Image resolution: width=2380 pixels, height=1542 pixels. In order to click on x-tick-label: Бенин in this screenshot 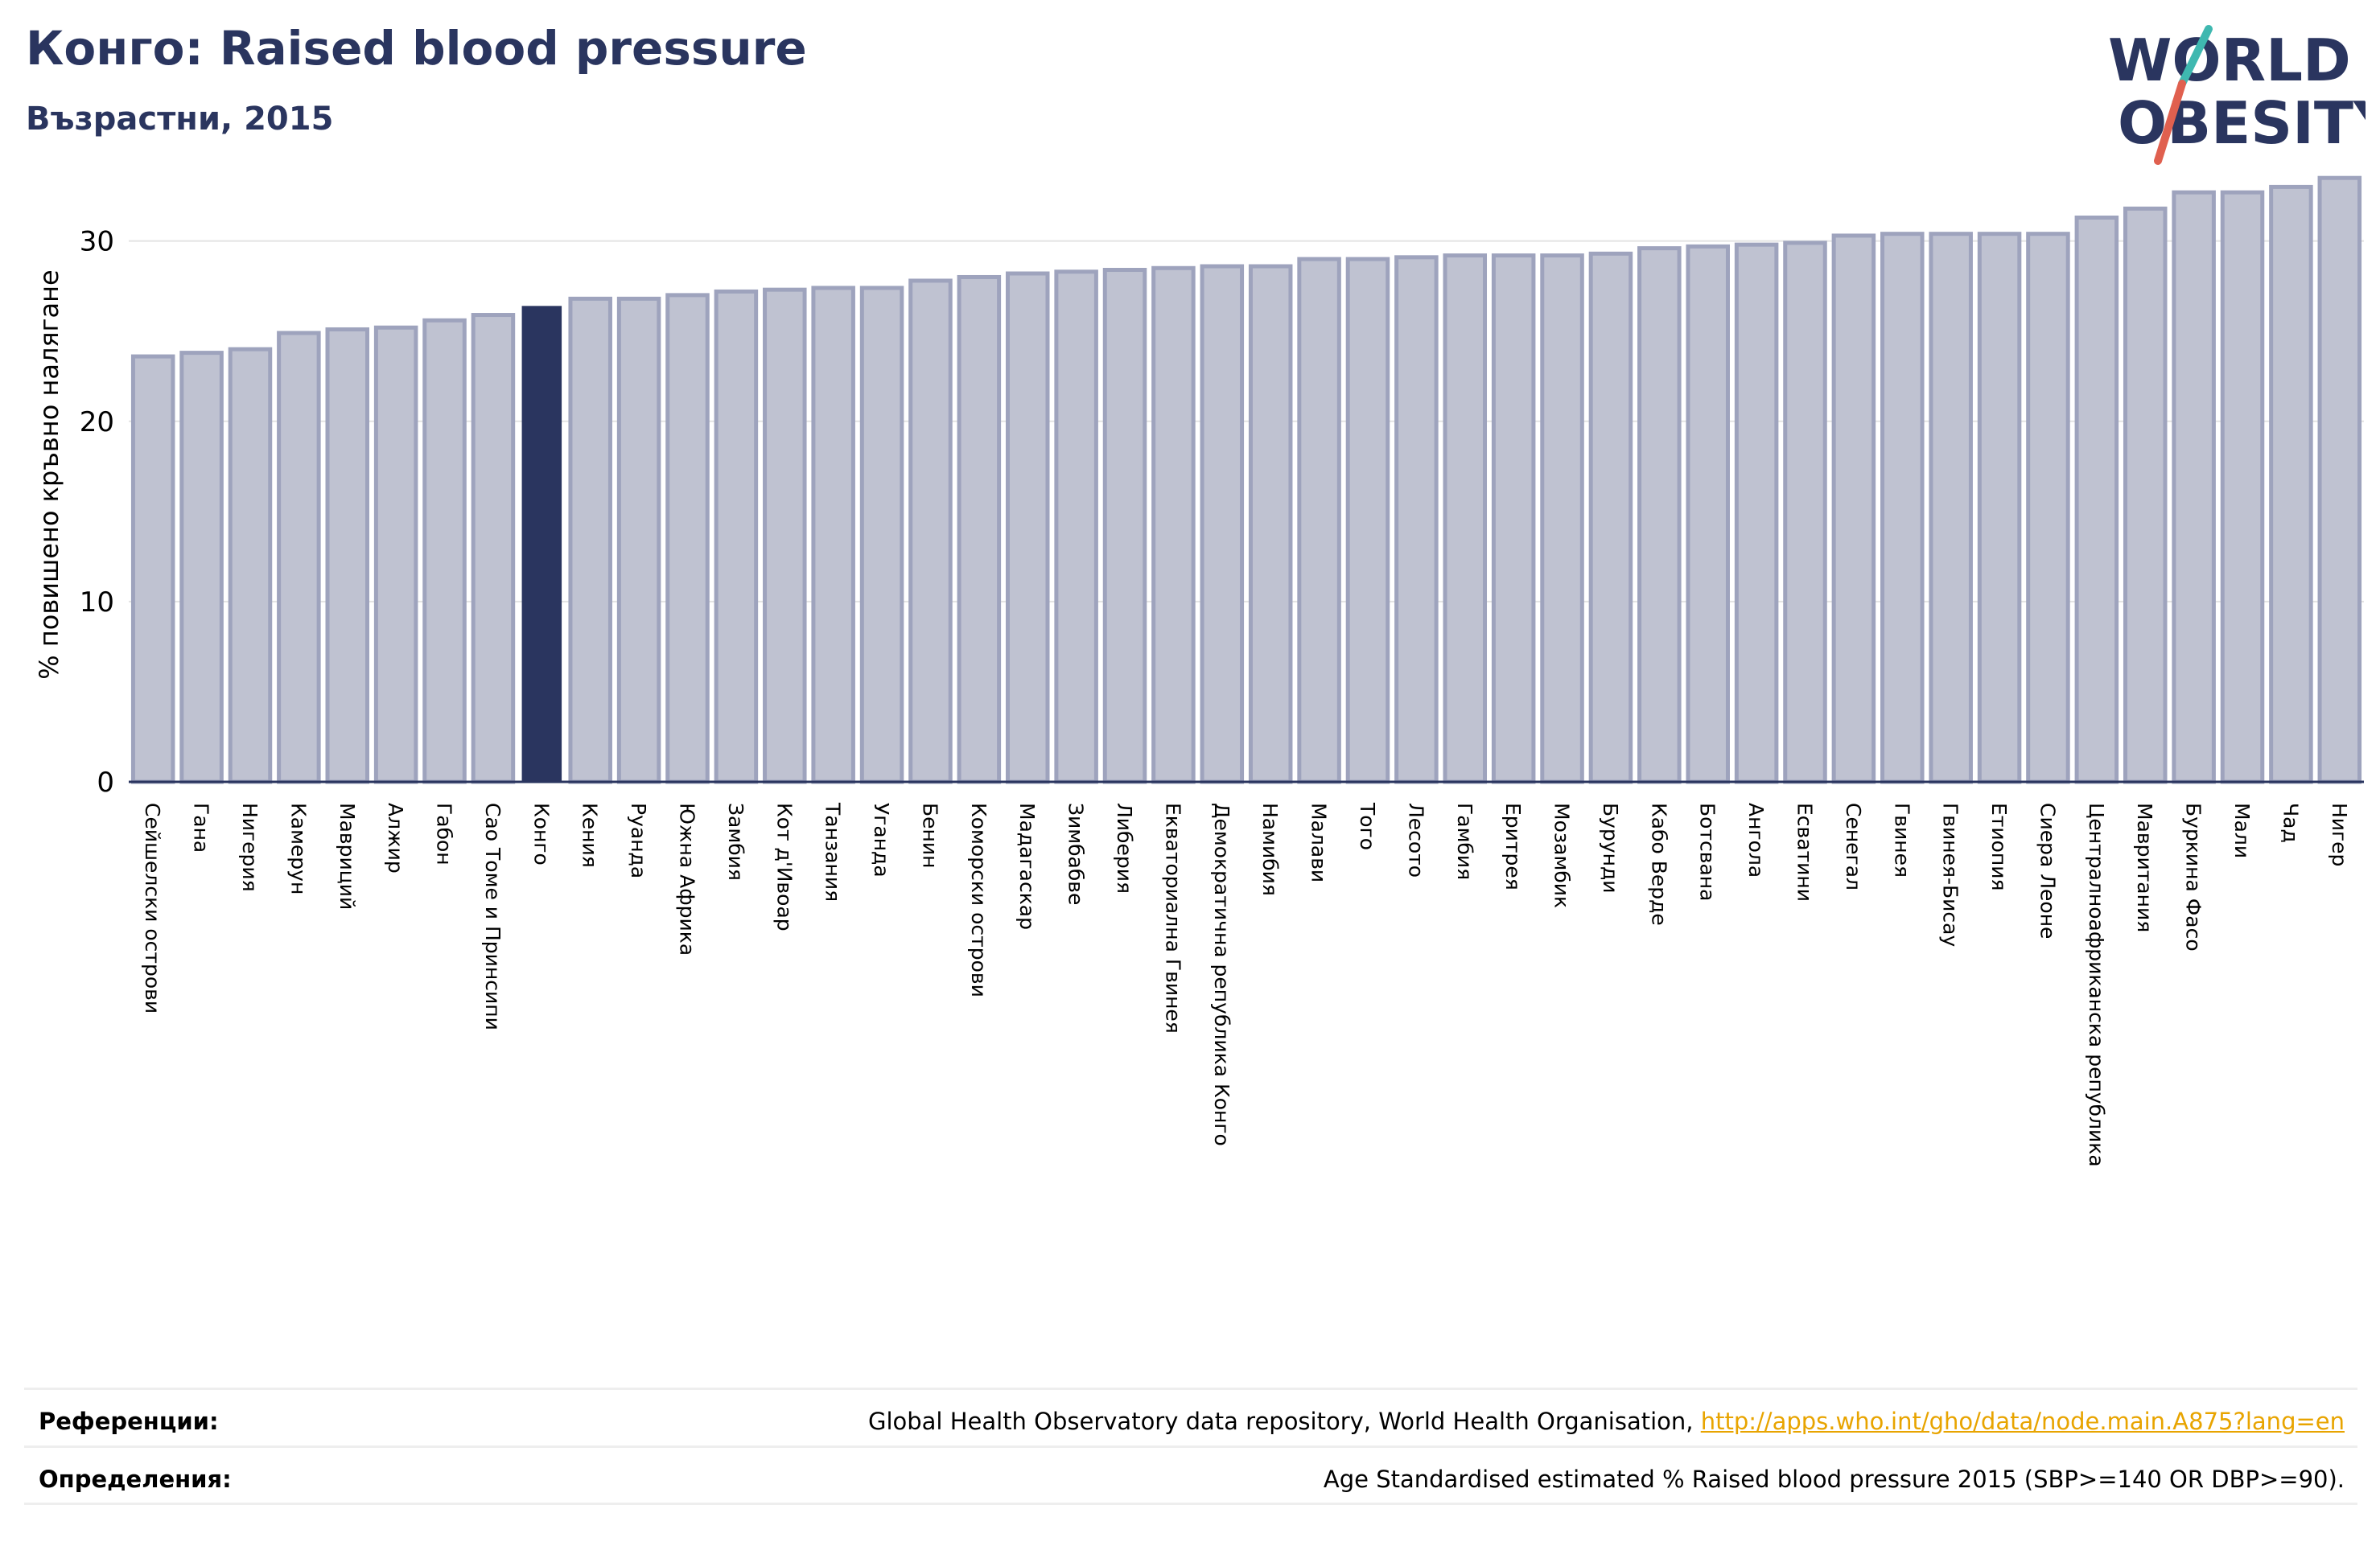, I will do `click(929, 835)`.